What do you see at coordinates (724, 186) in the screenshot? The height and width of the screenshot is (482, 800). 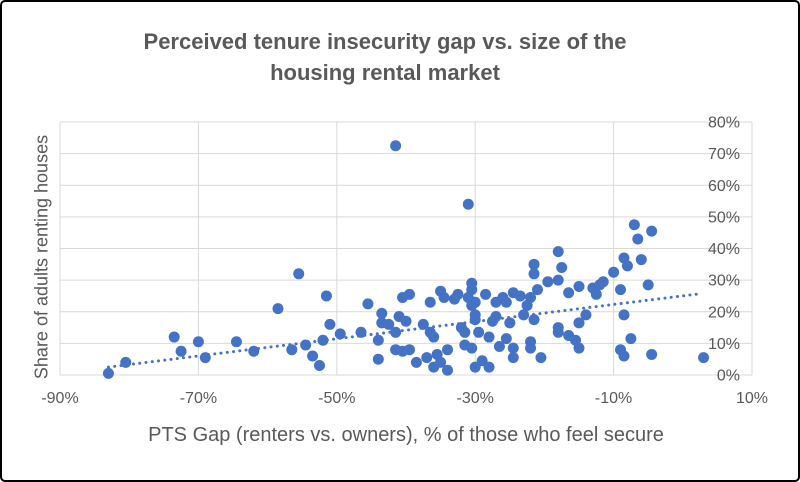 I see `y-tick-label: 60%` at bounding box center [724, 186].